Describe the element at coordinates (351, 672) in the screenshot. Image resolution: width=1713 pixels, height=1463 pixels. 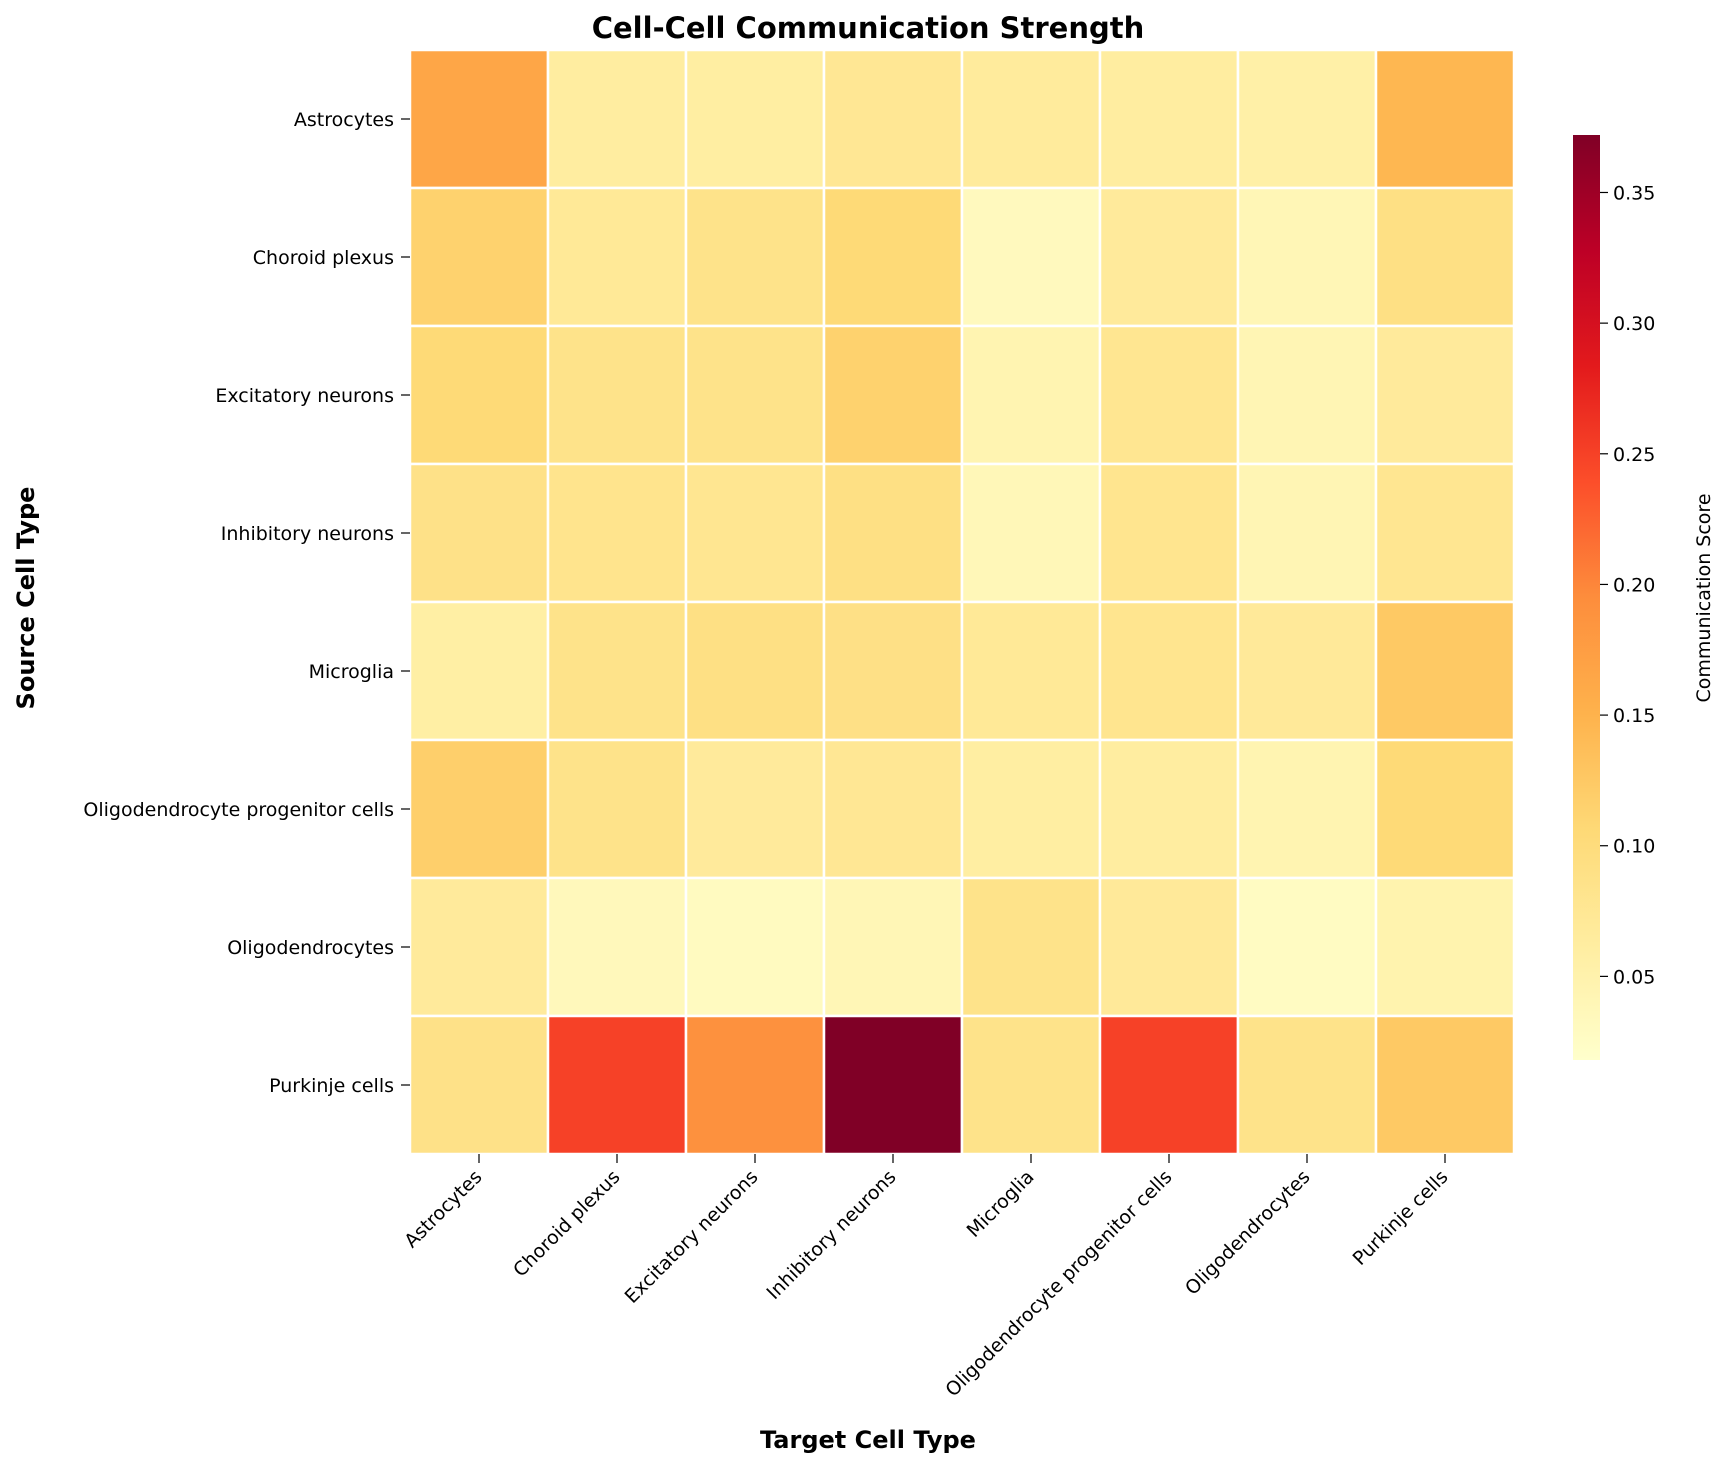
I see `y-tick-label: Microglia` at that location.